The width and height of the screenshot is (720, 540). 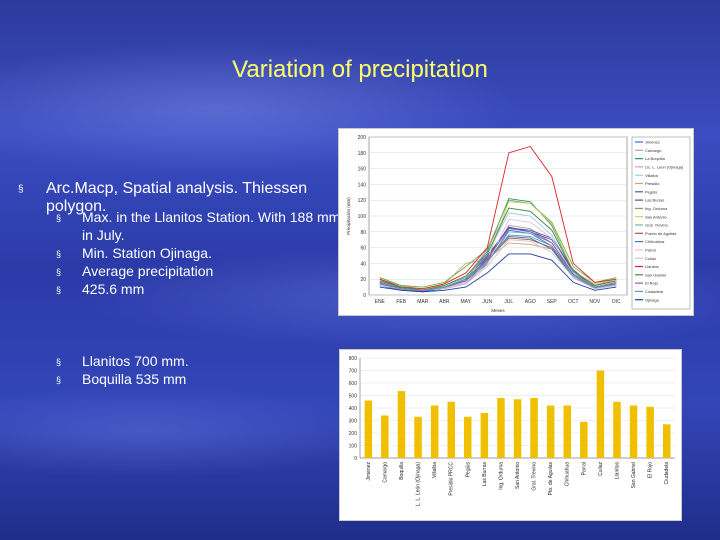 I want to click on legend-label: Chihuahua, so click(x=655, y=241).